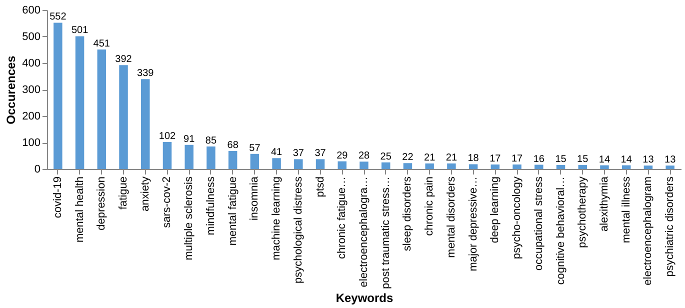  Describe the element at coordinates (189, 218) in the screenshot. I see `x-tick-label: multiple sclerosis` at that location.